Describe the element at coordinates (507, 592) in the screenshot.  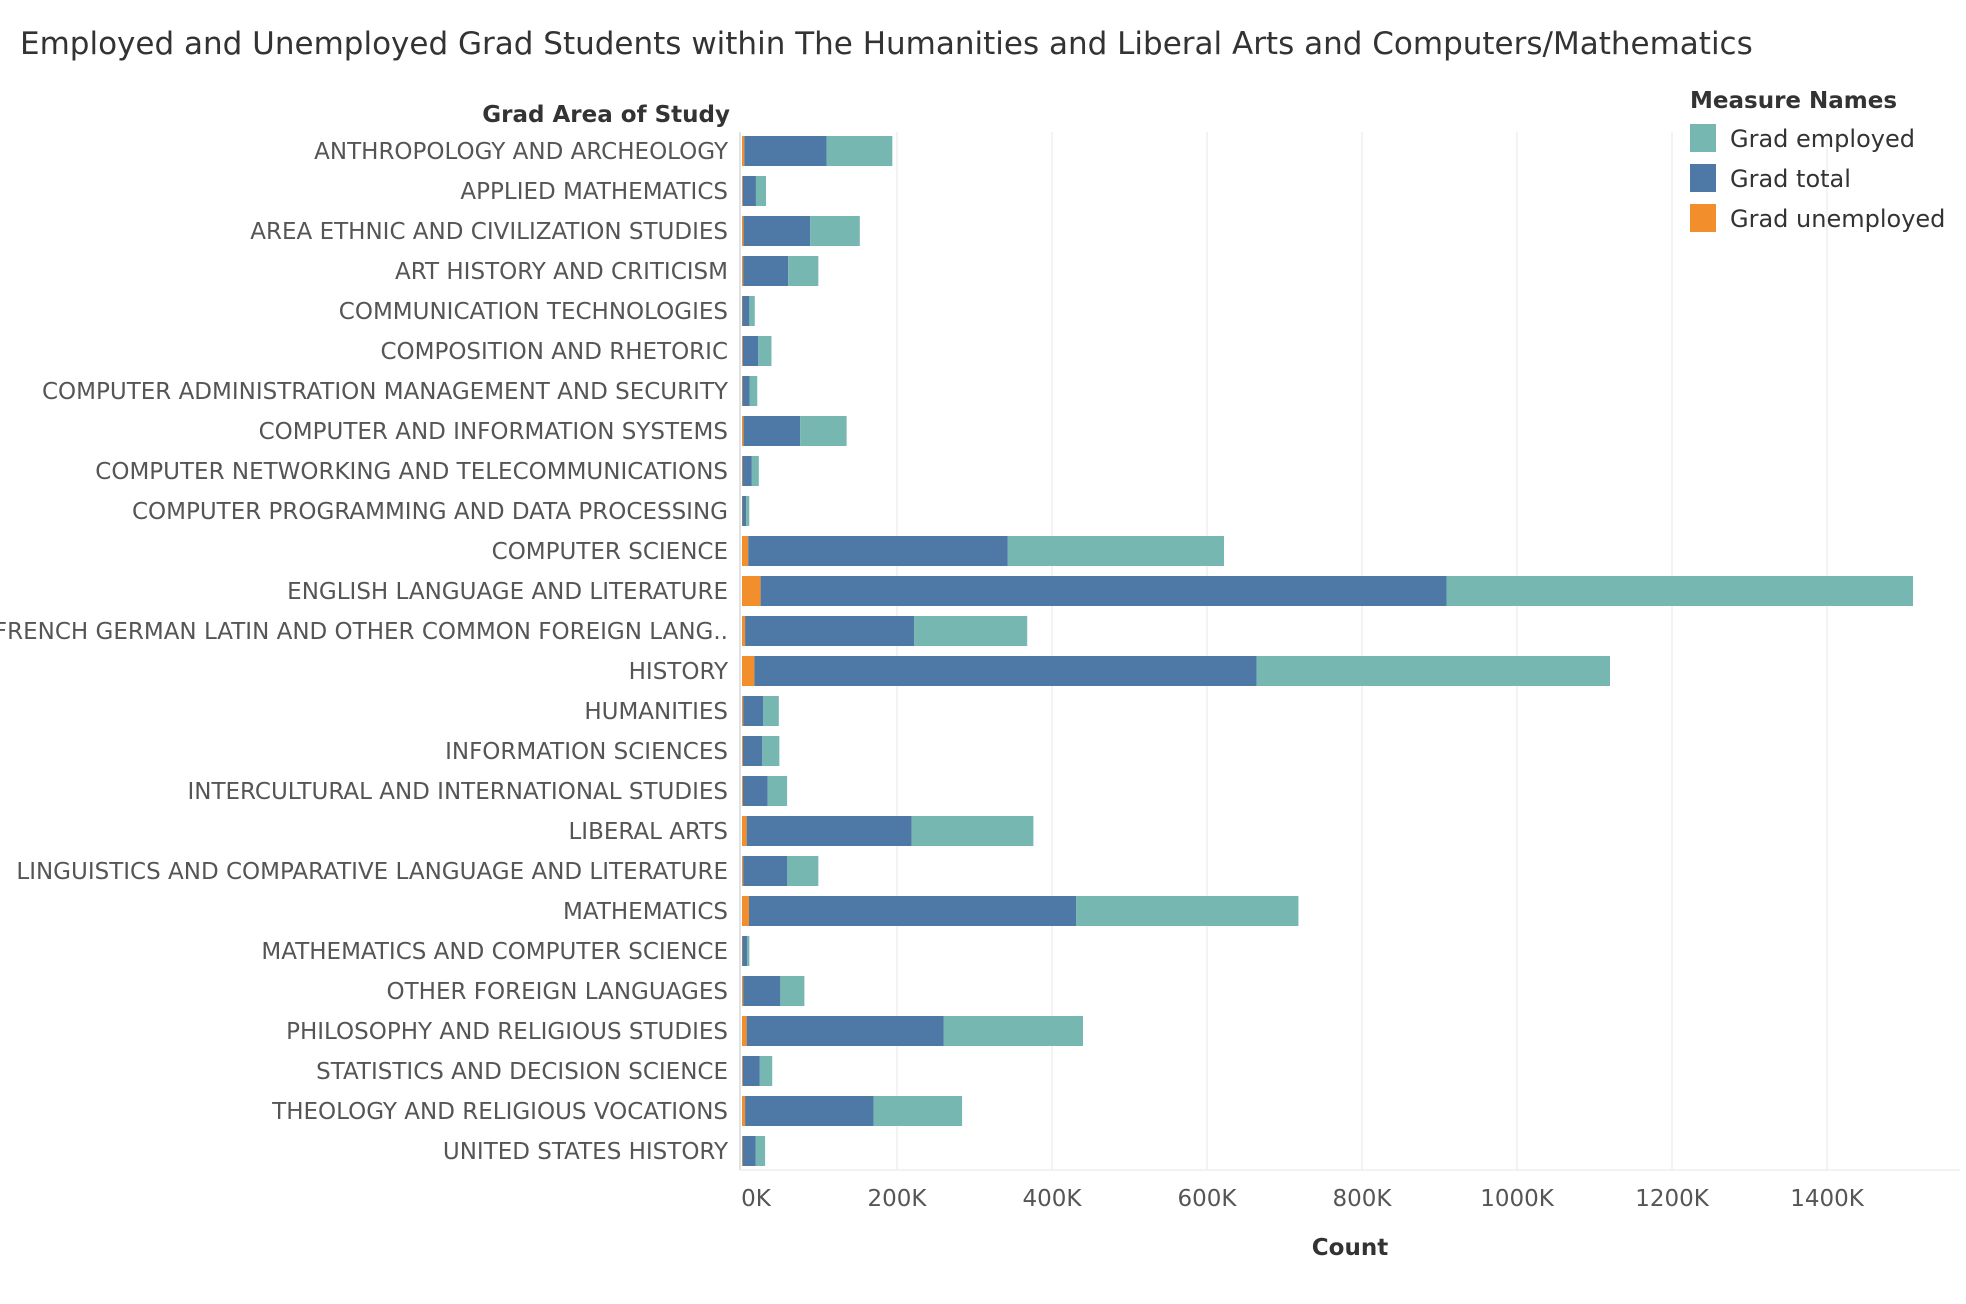
I see `category-label: ENGLISH LANGUAGE AND LITERATURE` at that location.